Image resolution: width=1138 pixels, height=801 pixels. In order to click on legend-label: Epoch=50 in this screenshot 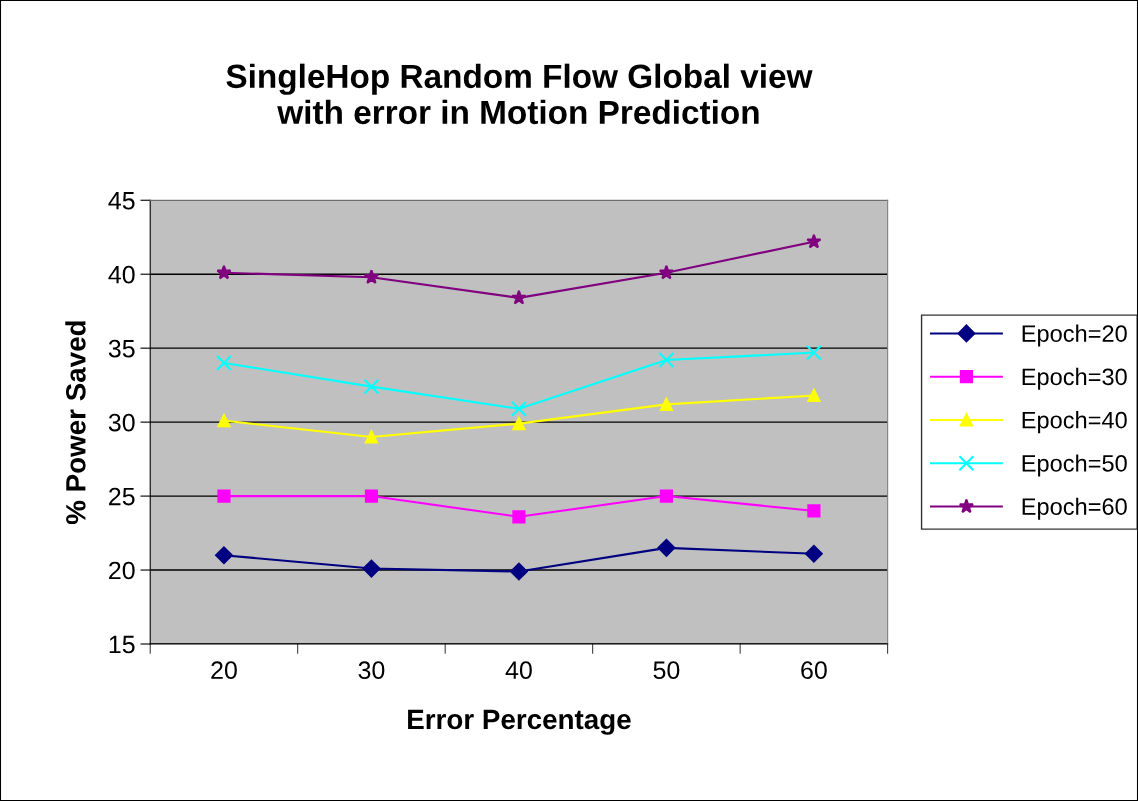, I will do `click(1074, 465)`.